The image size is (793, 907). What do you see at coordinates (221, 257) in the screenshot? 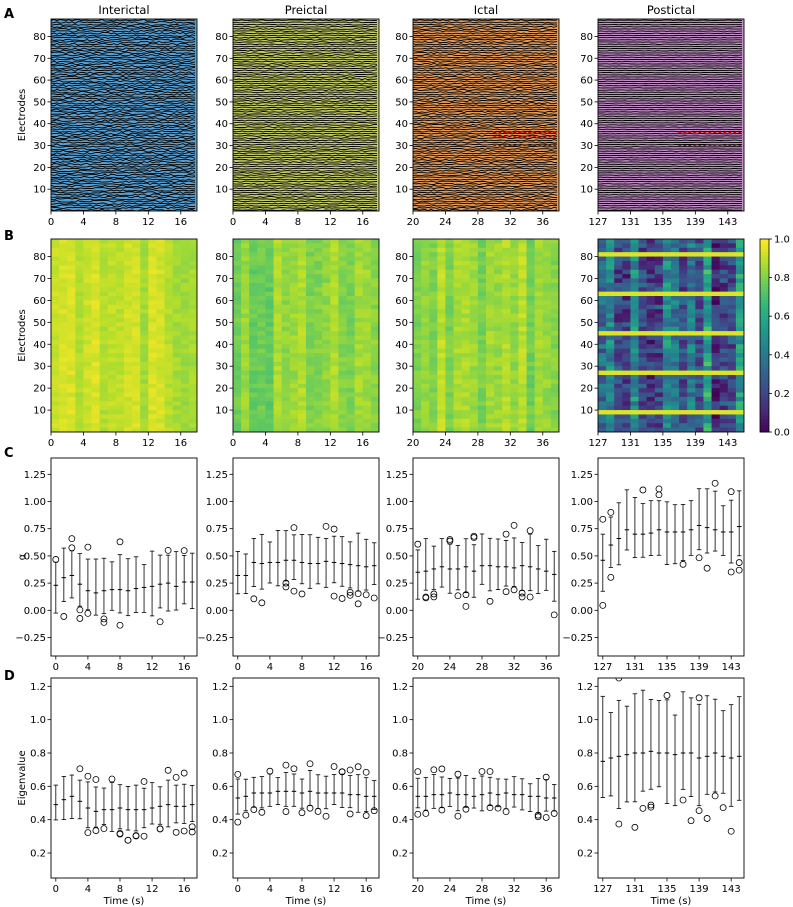
I see `y-tick-label: 80` at bounding box center [221, 257].